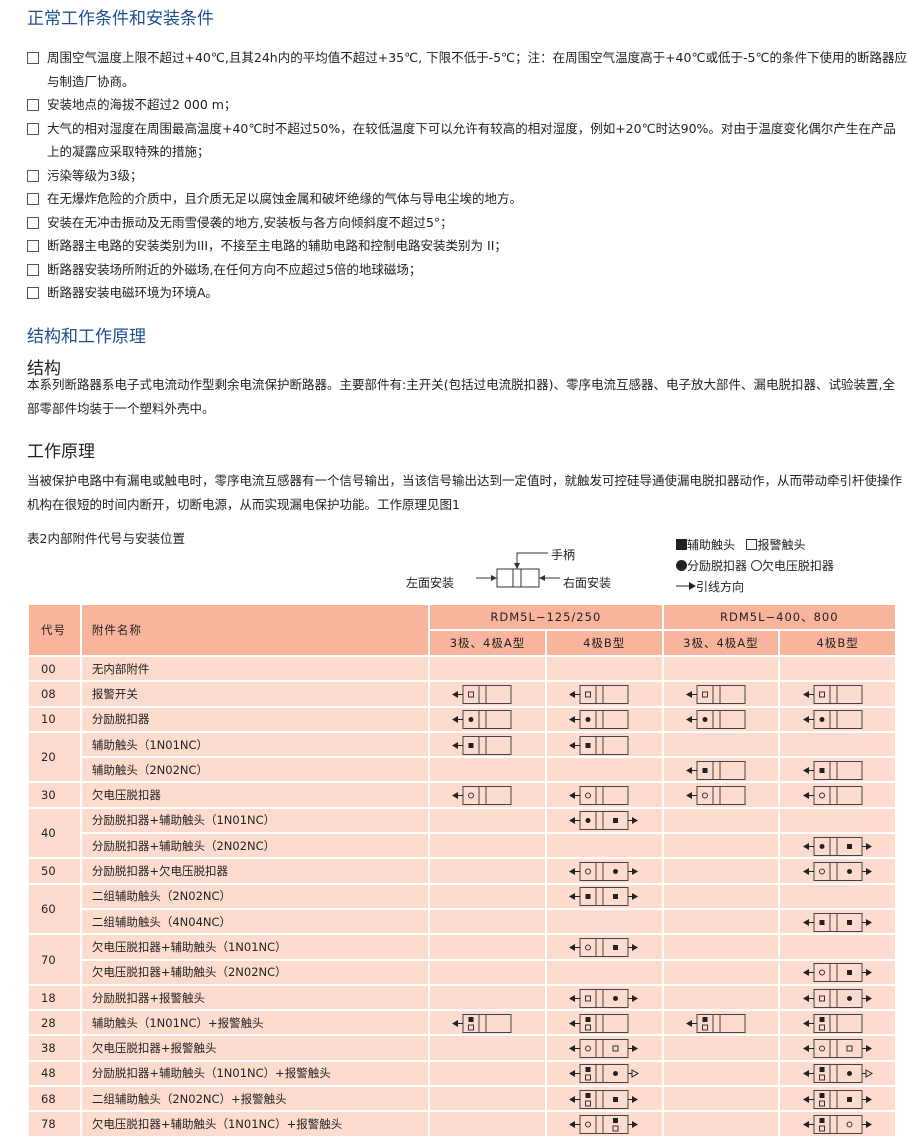 Image resolution: width=920 pixels, height=1143 pixels. Describe the element at coordinates (54, 959) in the screenshot. I see `code-cell: 70` at that location.